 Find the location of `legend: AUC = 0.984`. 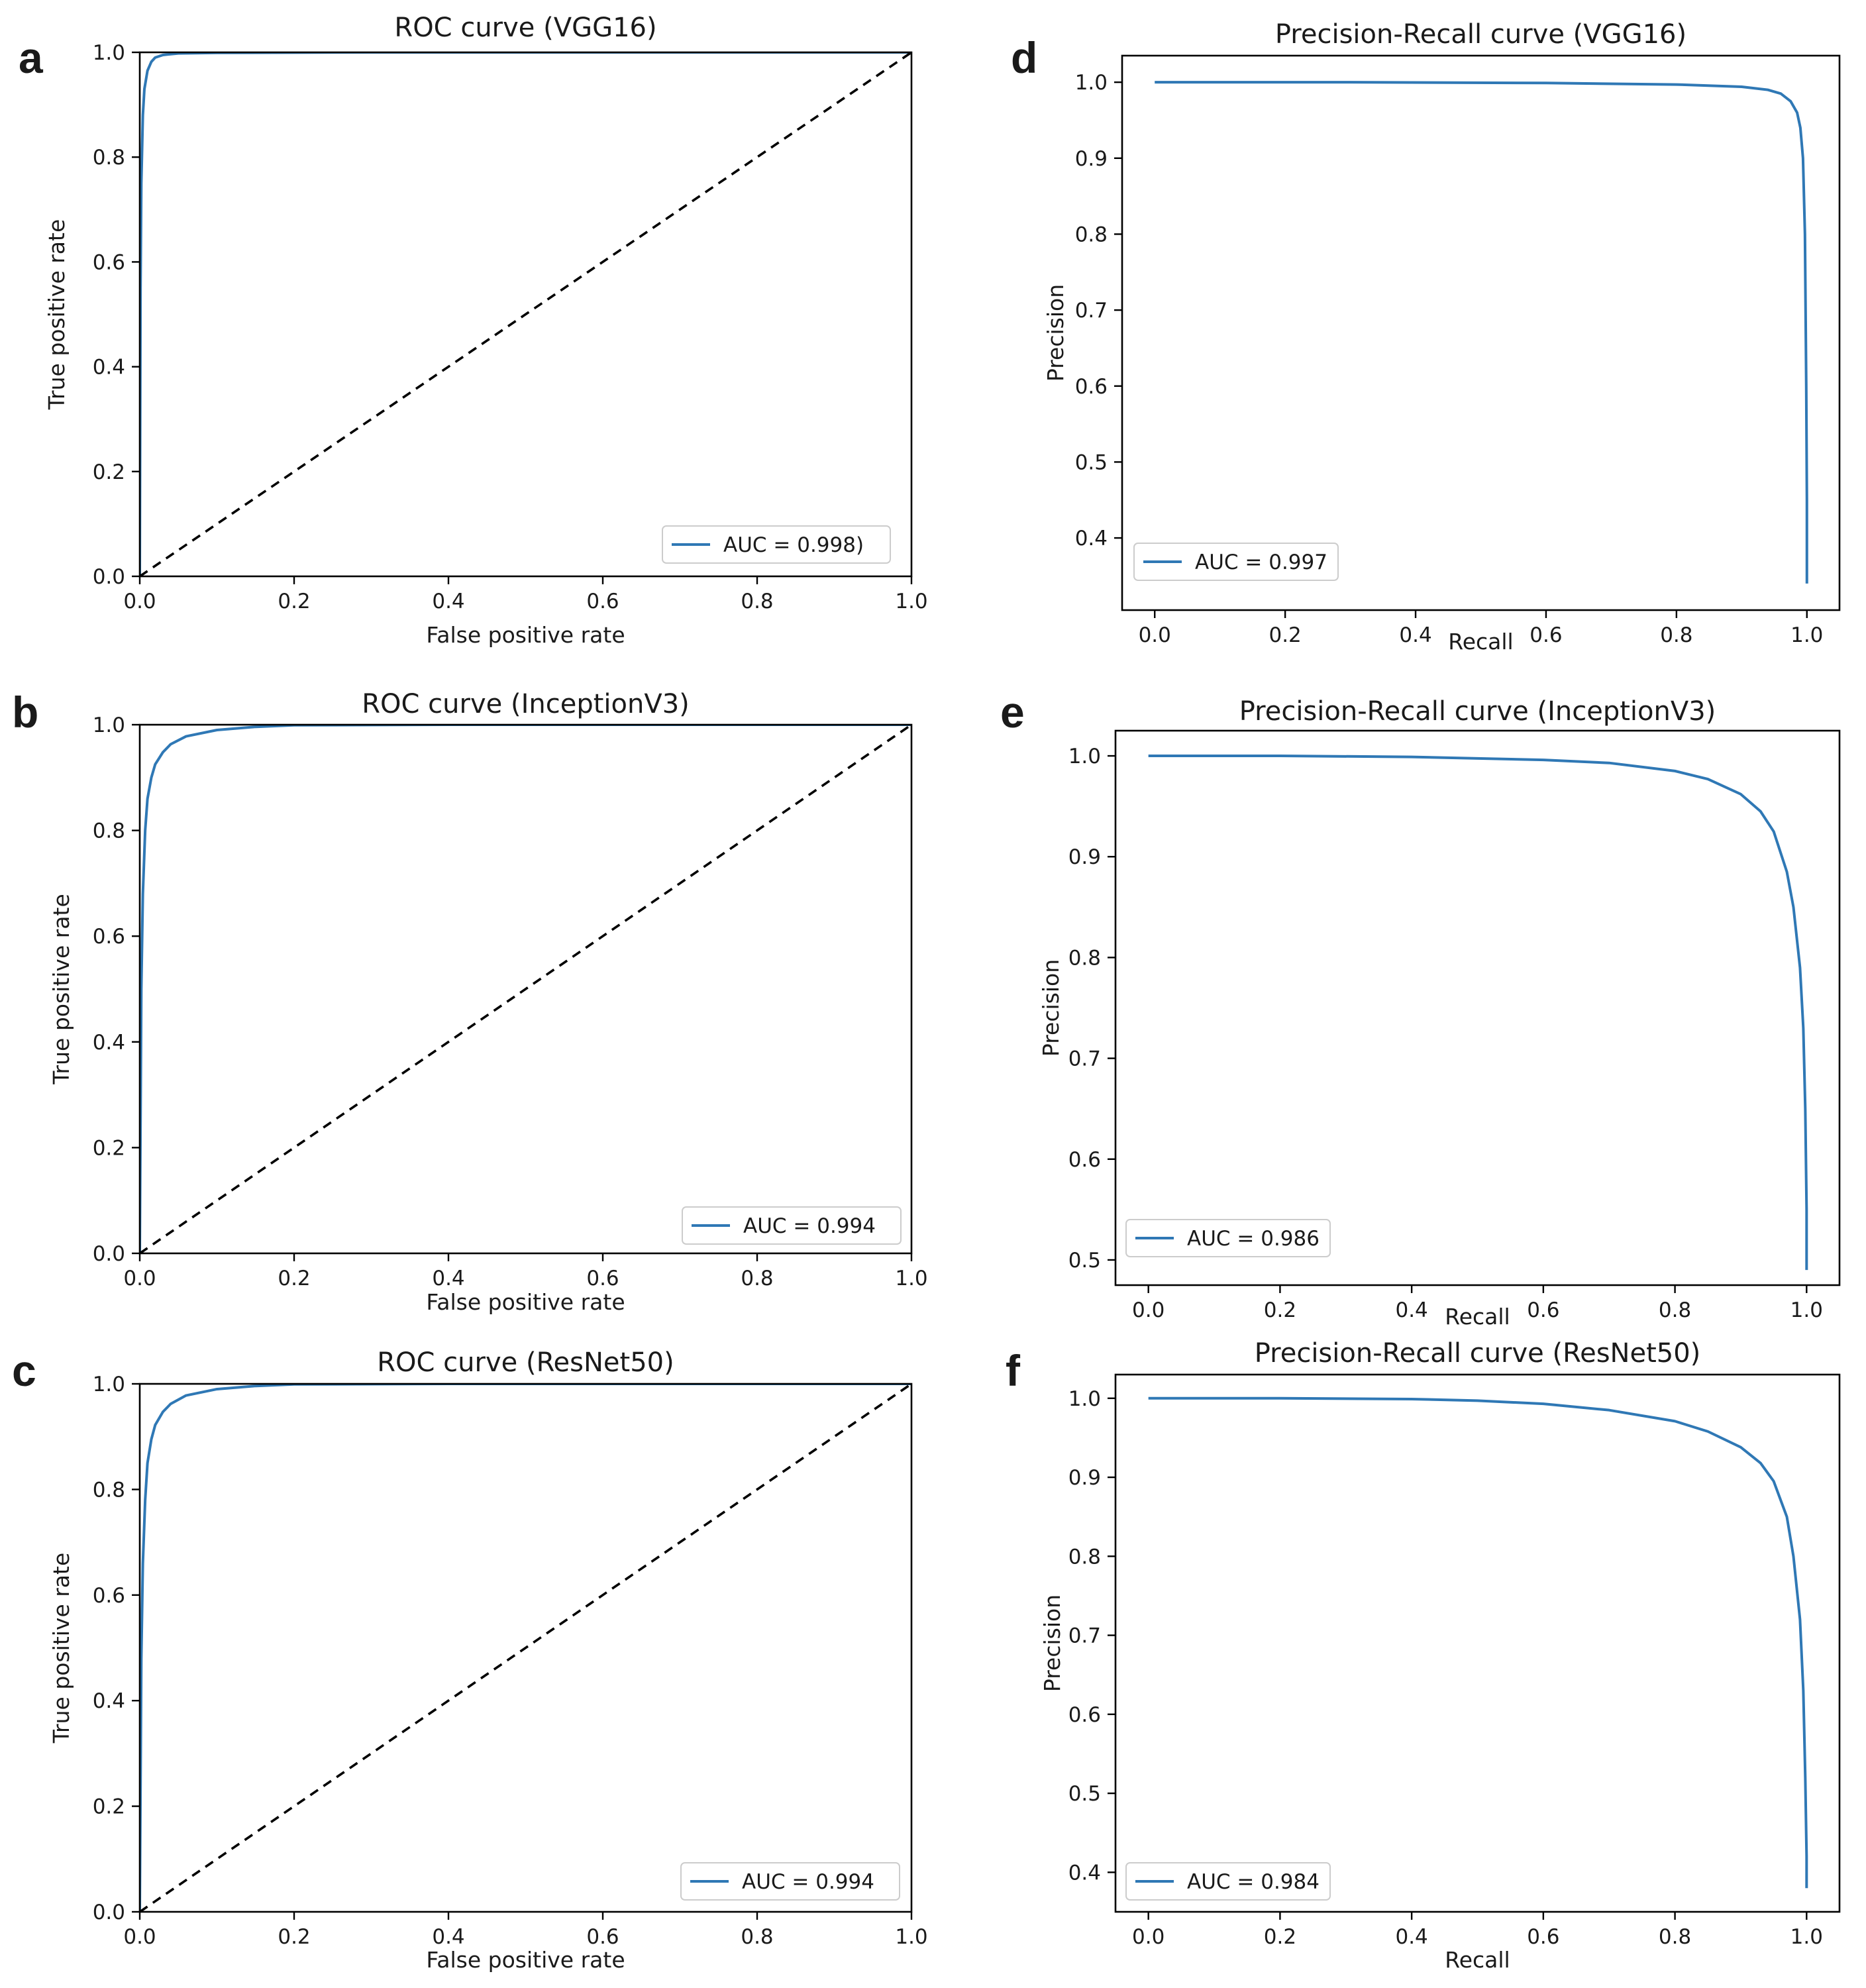

legend: AUC = 0.984 is located at coordinates (1228, 1882).